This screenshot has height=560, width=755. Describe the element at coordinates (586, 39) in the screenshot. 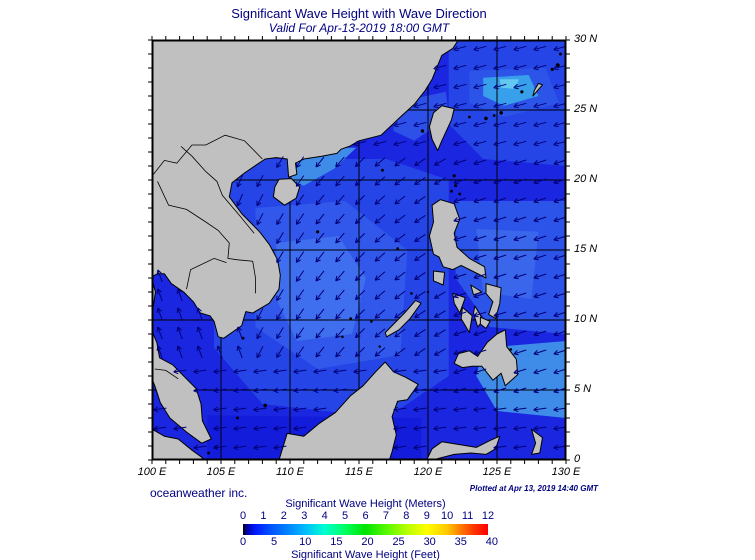

I see `latitude-tick-label: 30 N` at that location.